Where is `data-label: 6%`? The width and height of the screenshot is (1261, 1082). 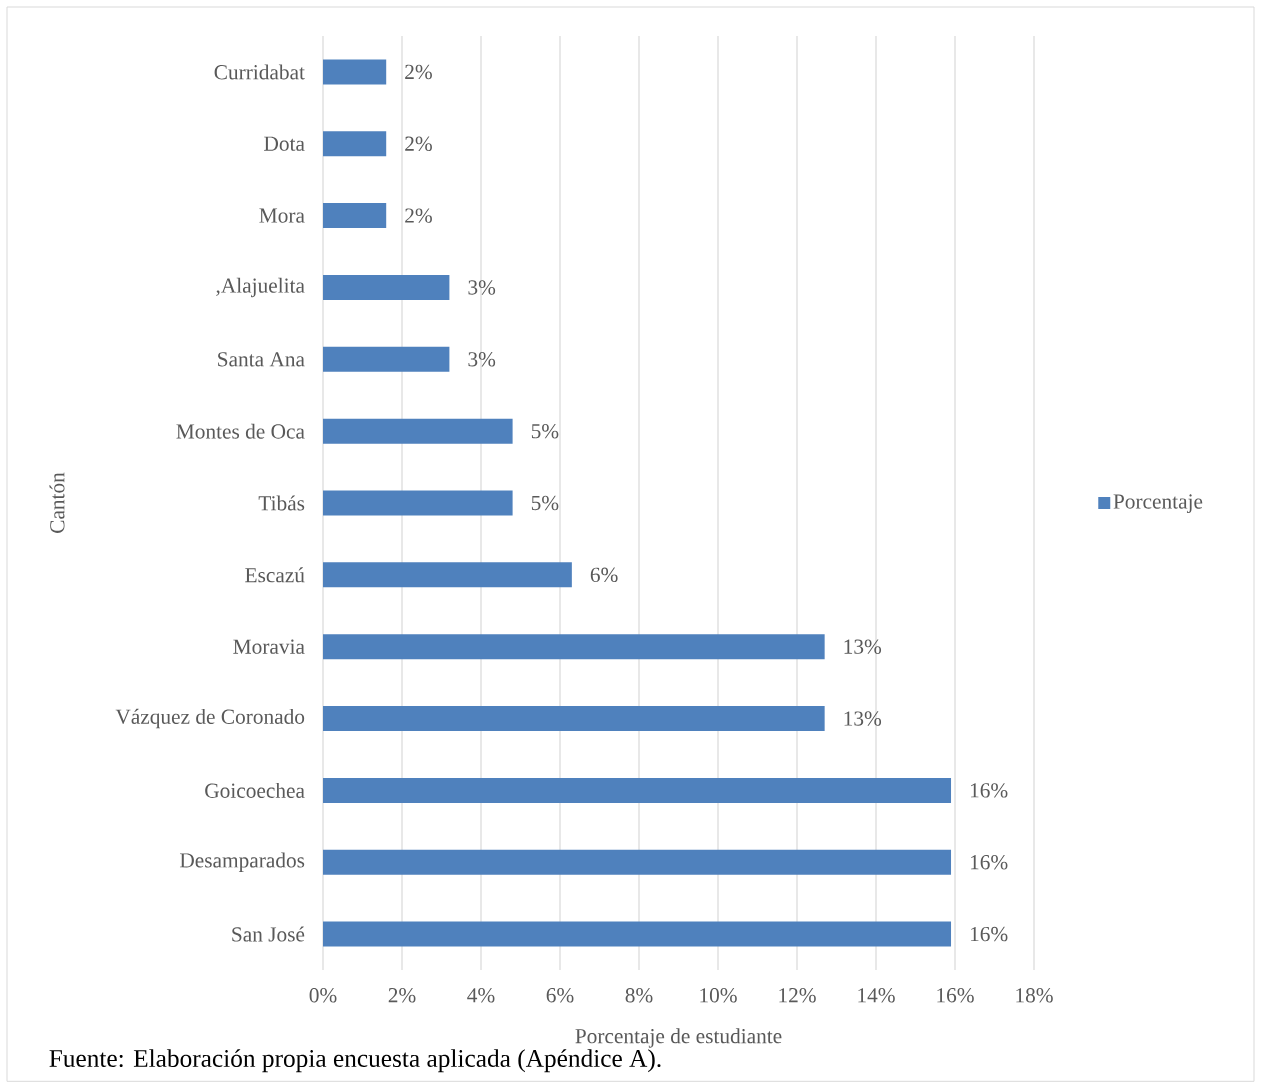 data-label: 6% is located at coordinates (604, 575).